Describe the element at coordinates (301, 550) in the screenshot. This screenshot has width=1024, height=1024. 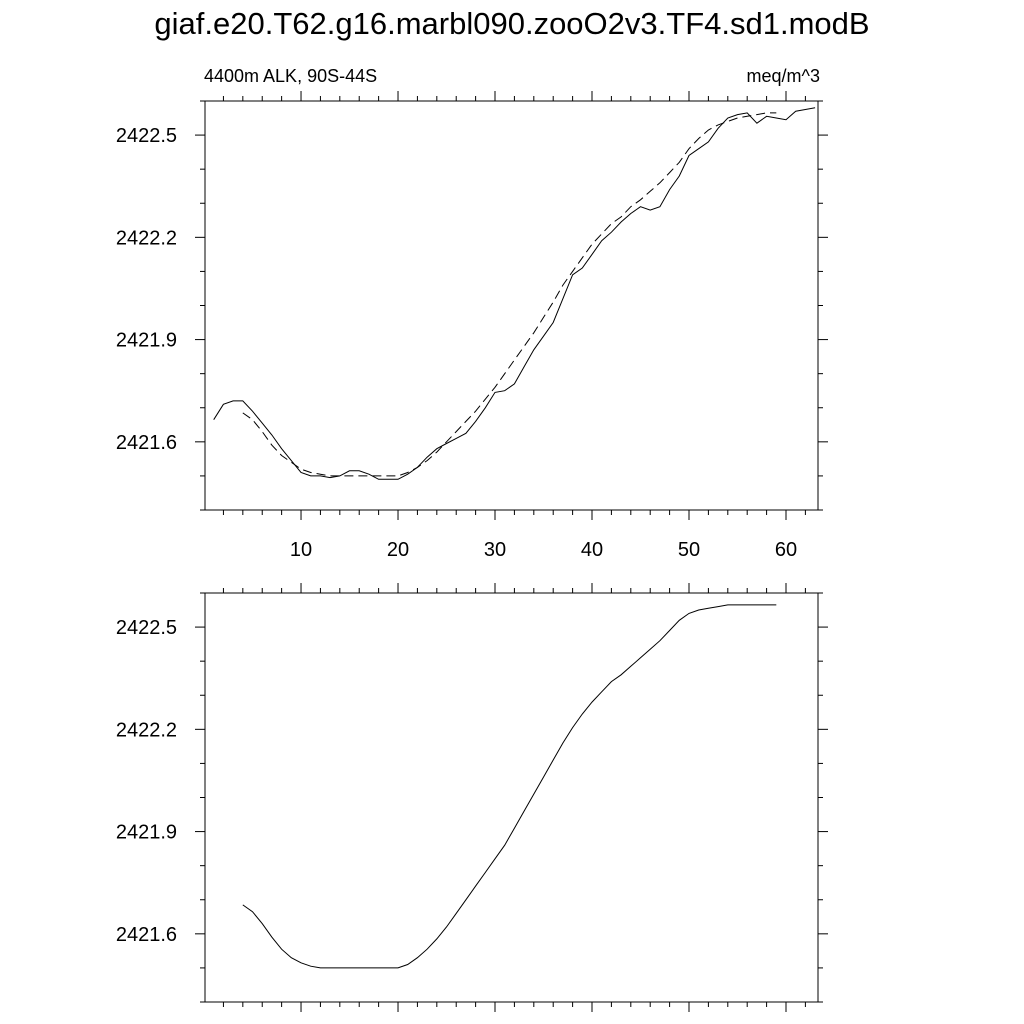
I see `x-tick-label: 10` at that location.